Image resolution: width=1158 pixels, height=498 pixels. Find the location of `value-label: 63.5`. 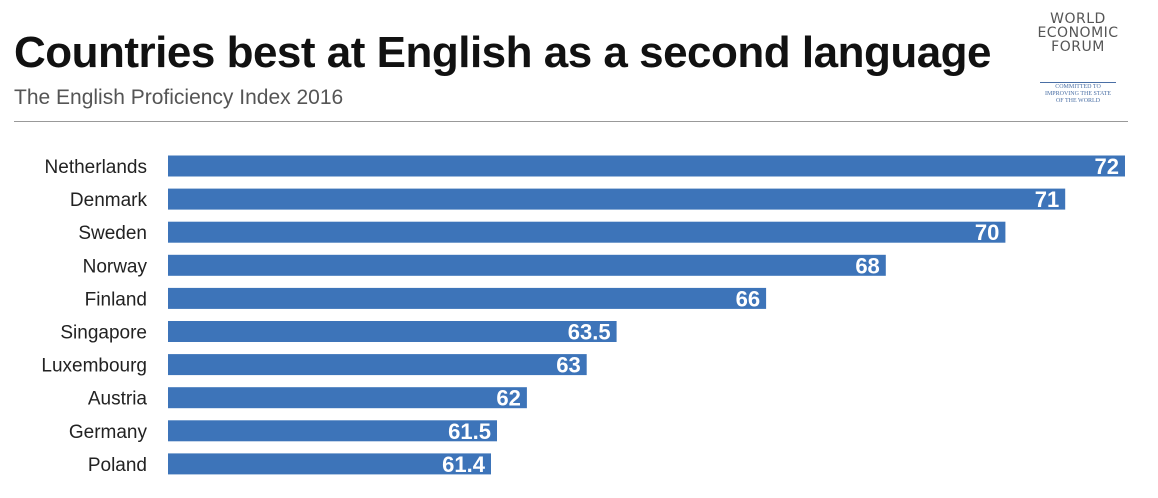

value-label: 63.5 is located at coordinates (589, 332).